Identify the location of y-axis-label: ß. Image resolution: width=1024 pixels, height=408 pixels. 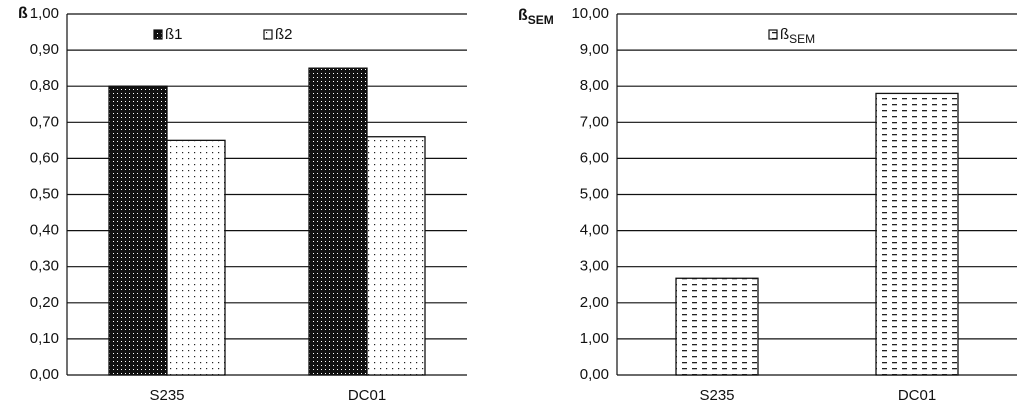
(23, 13).